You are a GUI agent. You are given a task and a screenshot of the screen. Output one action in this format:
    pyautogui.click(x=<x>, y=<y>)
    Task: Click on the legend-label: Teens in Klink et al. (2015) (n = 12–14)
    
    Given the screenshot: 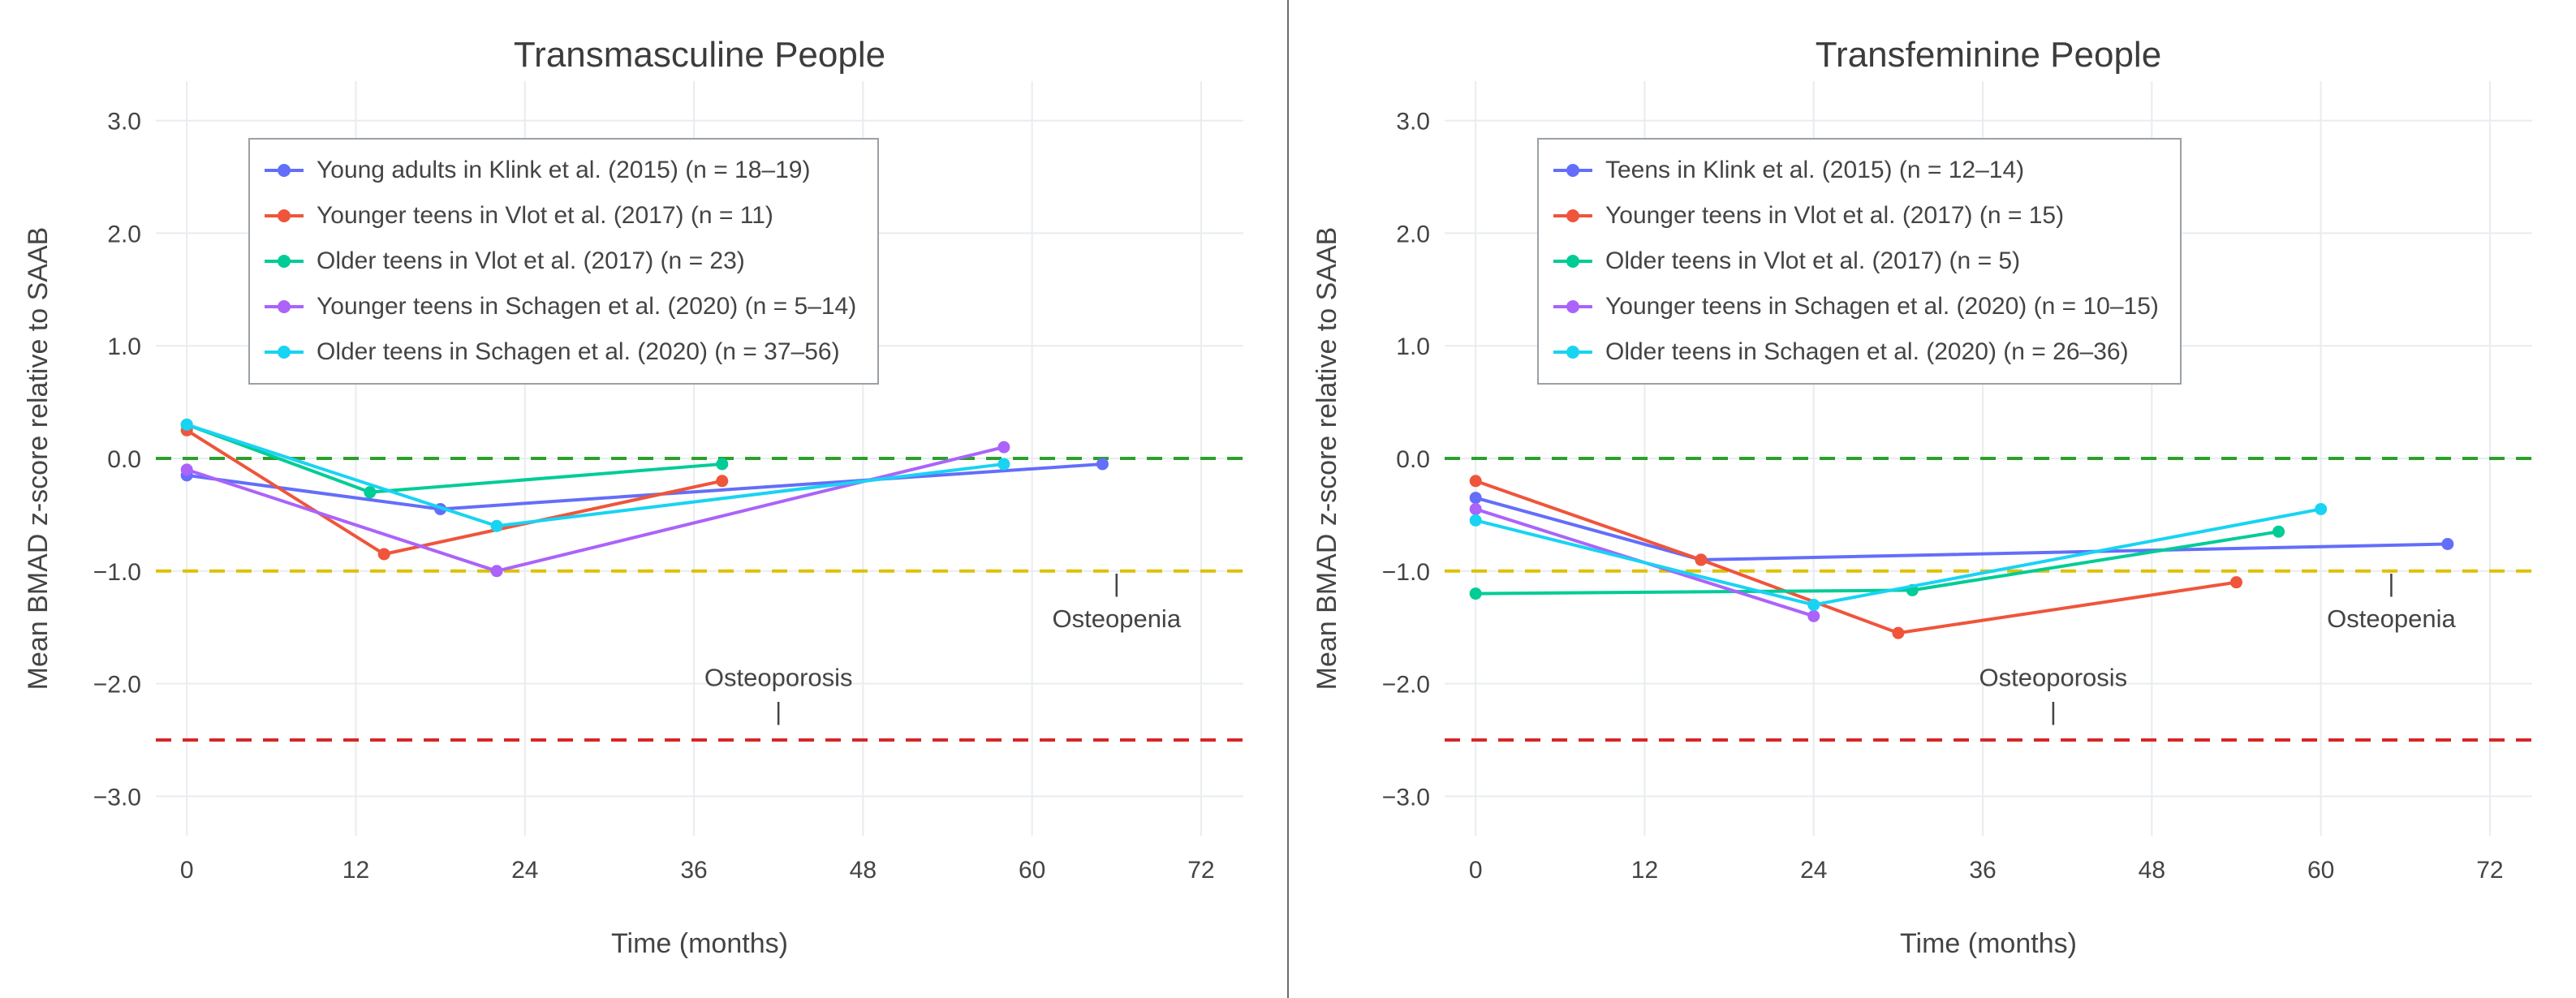 What is the action you would take?
    pyautogui.click(x=1815, y=170)
    